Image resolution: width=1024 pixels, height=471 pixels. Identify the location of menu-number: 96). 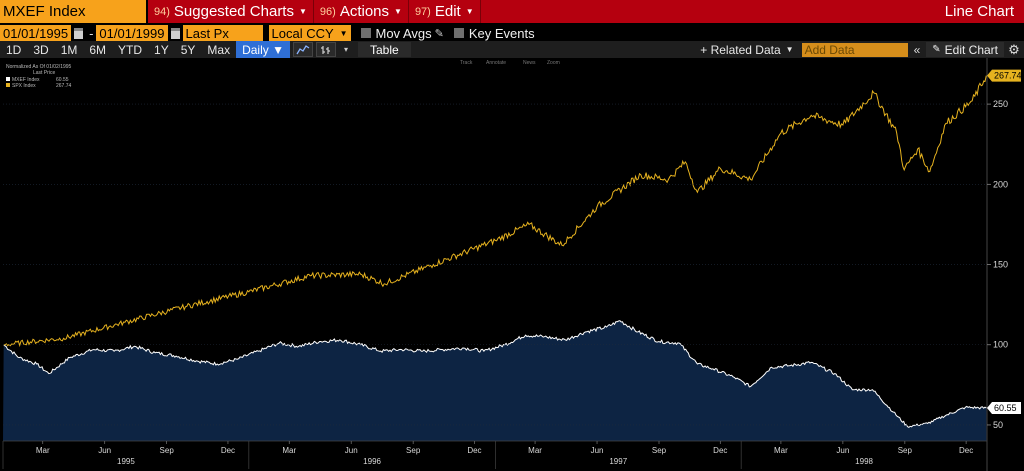
(327, 11).